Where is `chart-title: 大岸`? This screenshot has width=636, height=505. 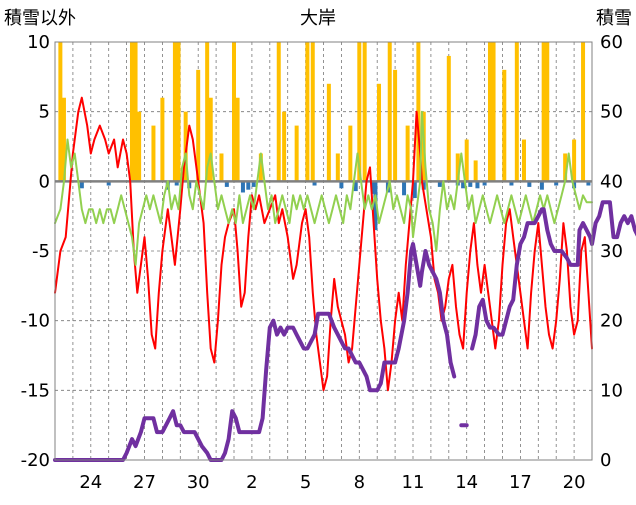
chart-title: 大岸 is located at coordinates (318, 18).